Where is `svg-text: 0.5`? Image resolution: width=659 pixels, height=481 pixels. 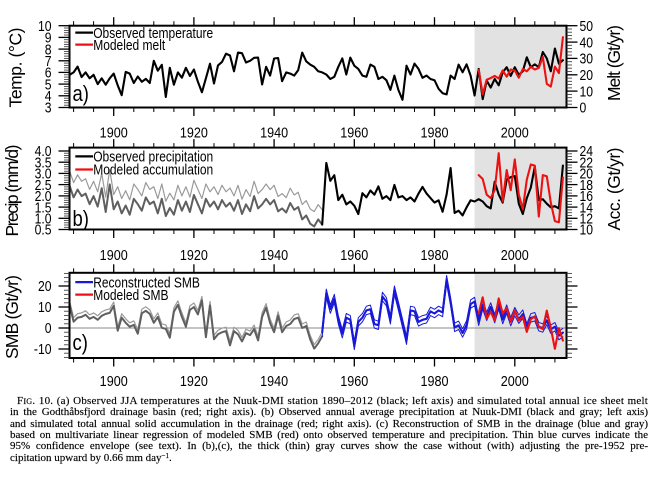
svg-text: 0.5 is located at coordinates (43, 230).